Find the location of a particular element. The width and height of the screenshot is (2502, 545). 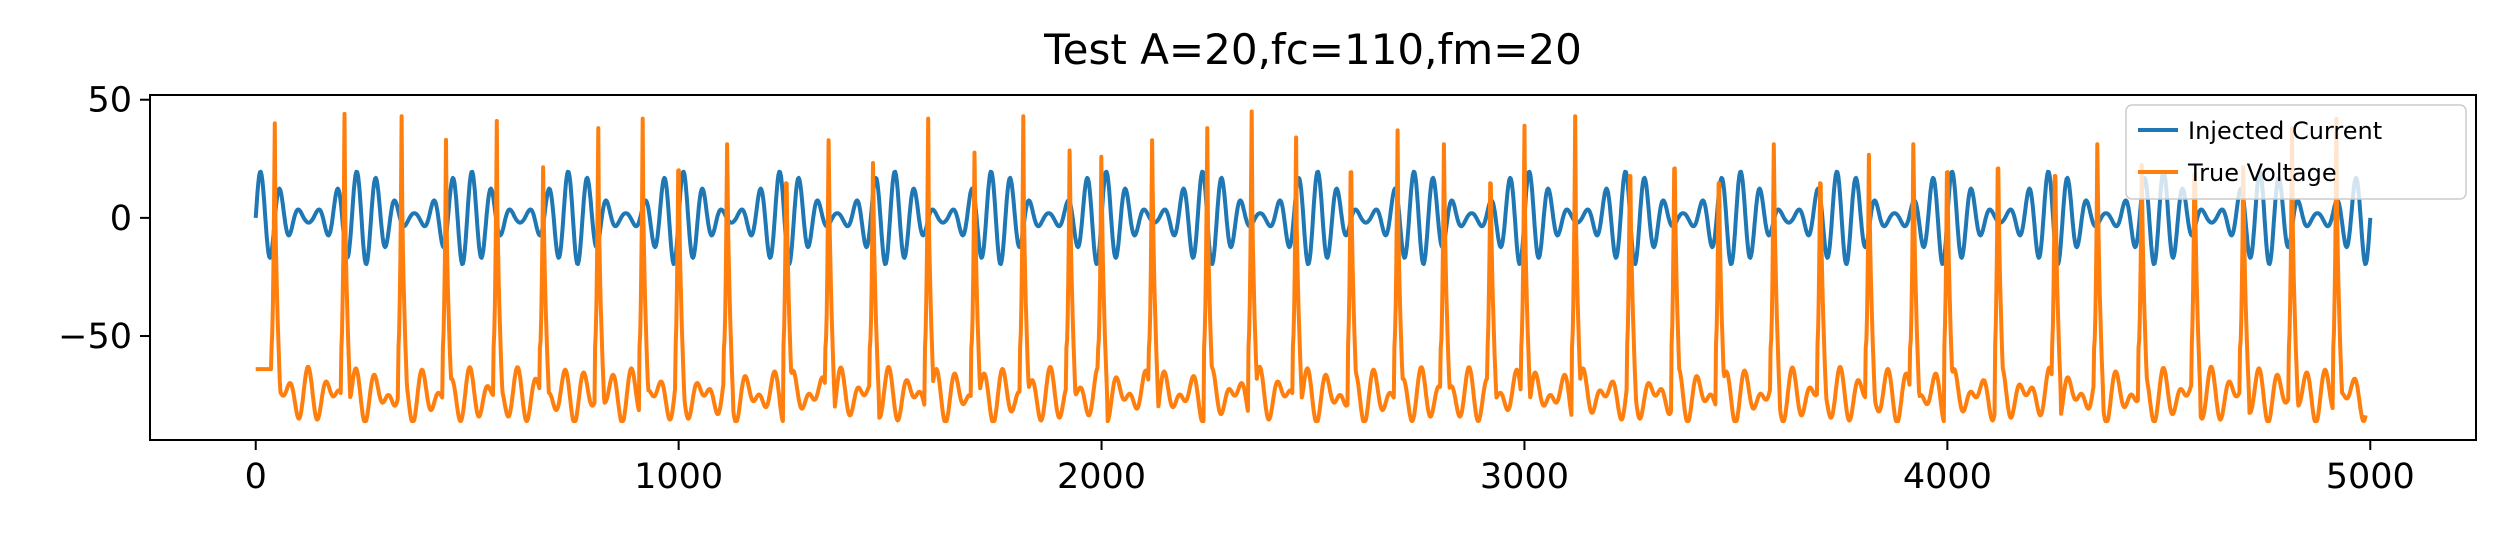

x-tick-label: 5000 is located at coordinates (2370, 477).